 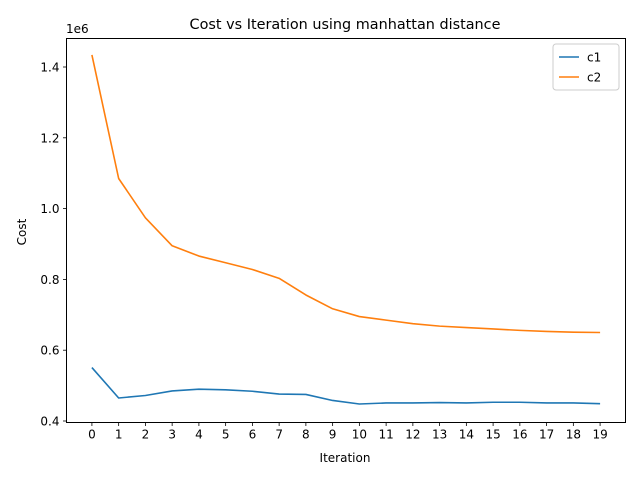 What do you see at coordinates (49, 351) in the screenshot?
I see `y-tick-label: 0.6` at bounding box center [49, 351].